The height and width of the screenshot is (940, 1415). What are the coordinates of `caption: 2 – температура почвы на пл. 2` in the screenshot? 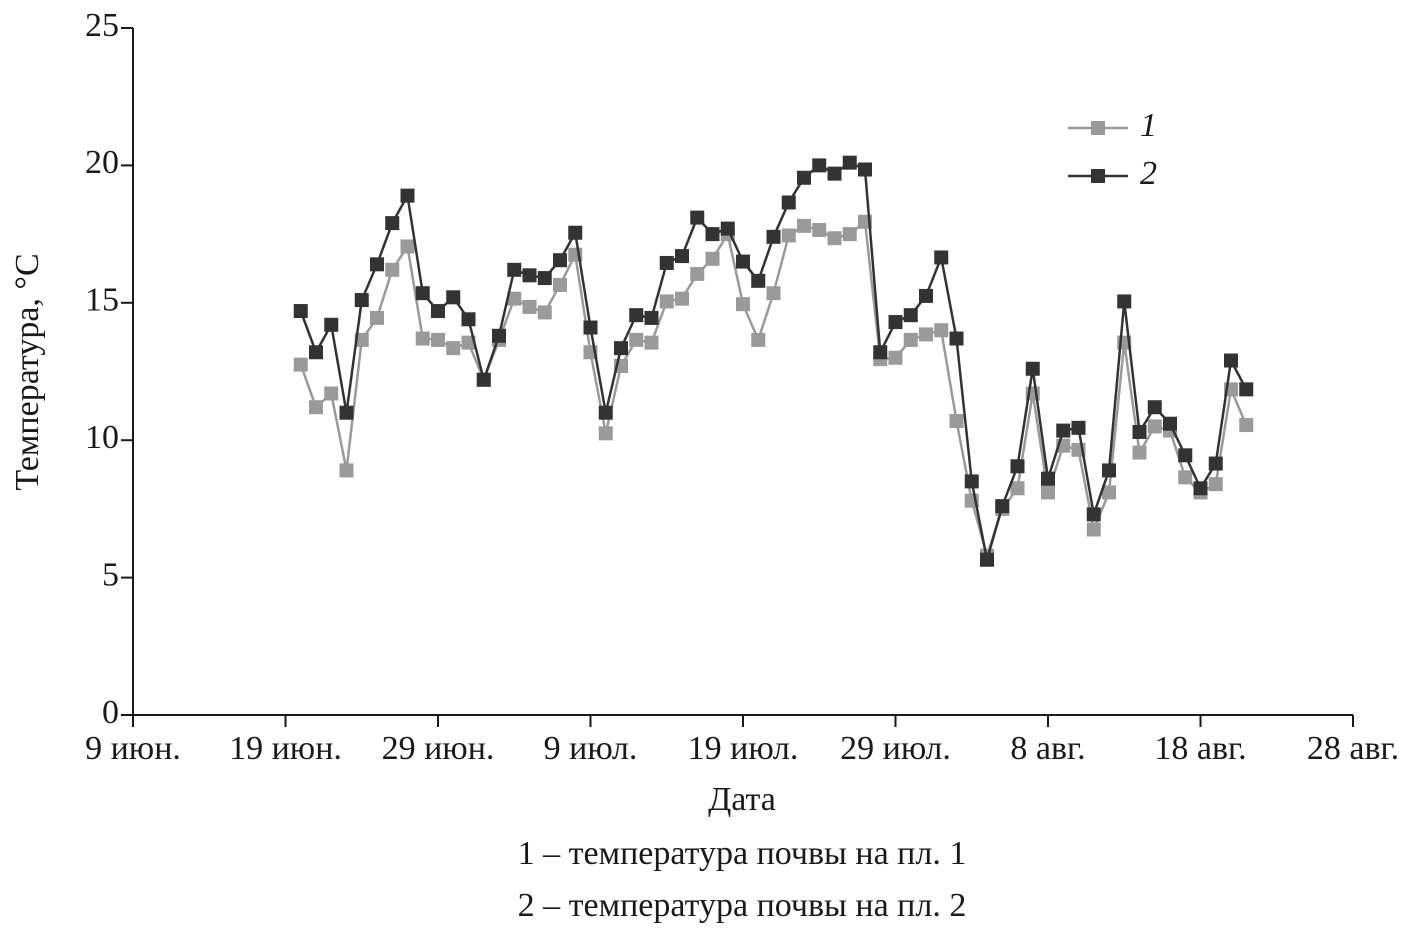 It's located at (742, 905).